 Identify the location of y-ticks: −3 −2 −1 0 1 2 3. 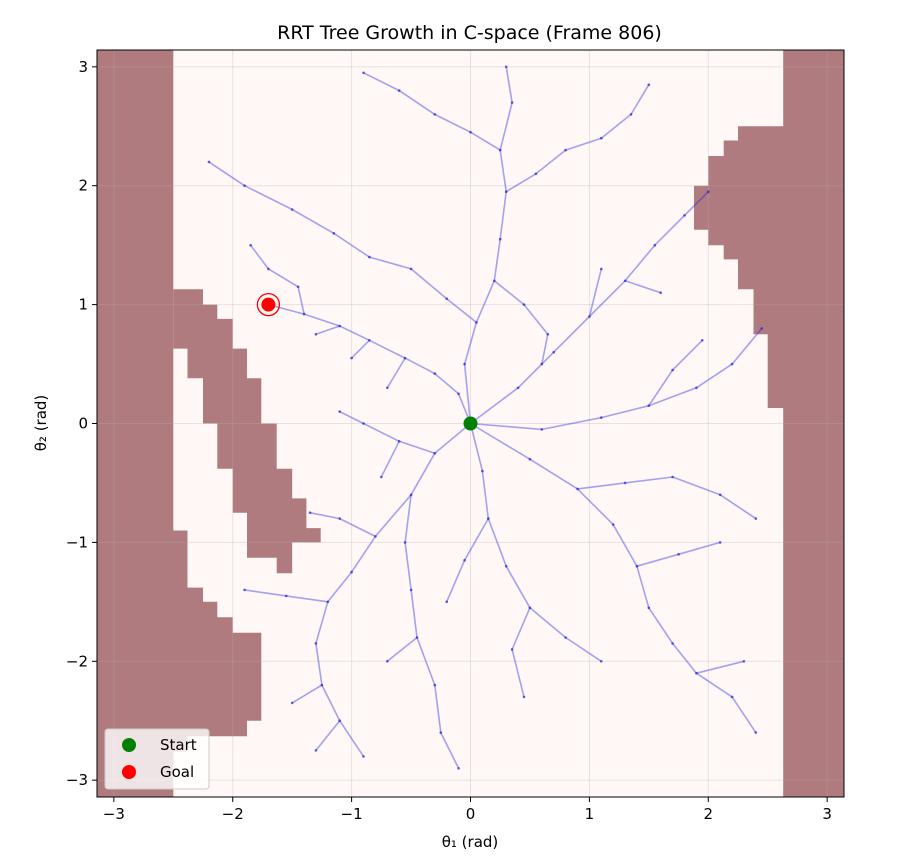
(81, 423).